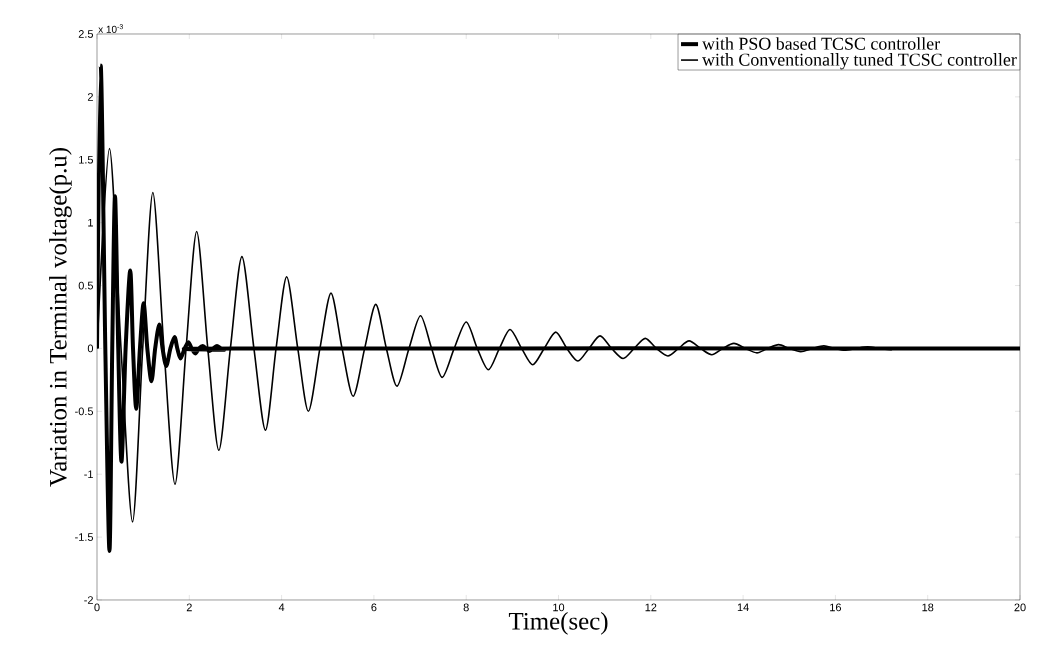 Image resolution: width=1064 pixels, height=653 pixels. I want to click on x-tick-label: 6, so click(374, 607).